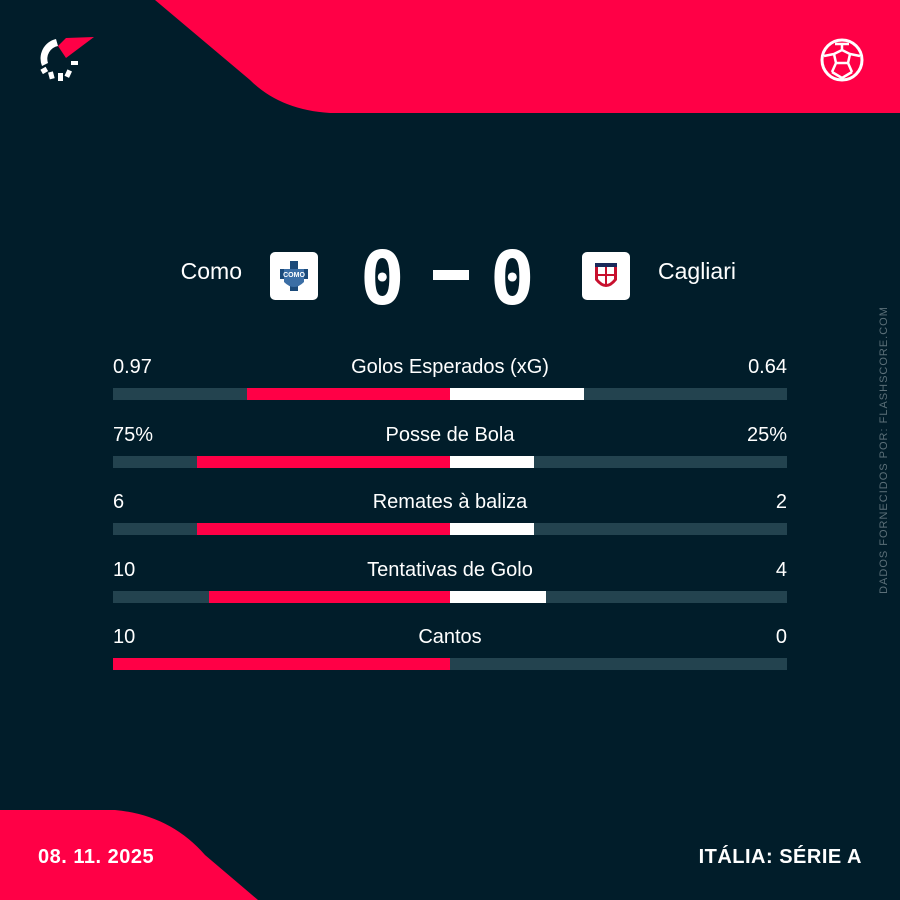 This screenshot has width=900, height=900. What do you see at coordinates (450, 386) in the screenshot?
I see `stat-row: 0.97 Golos Esperados (xG) 0.64` at bounding box center [450, 386].